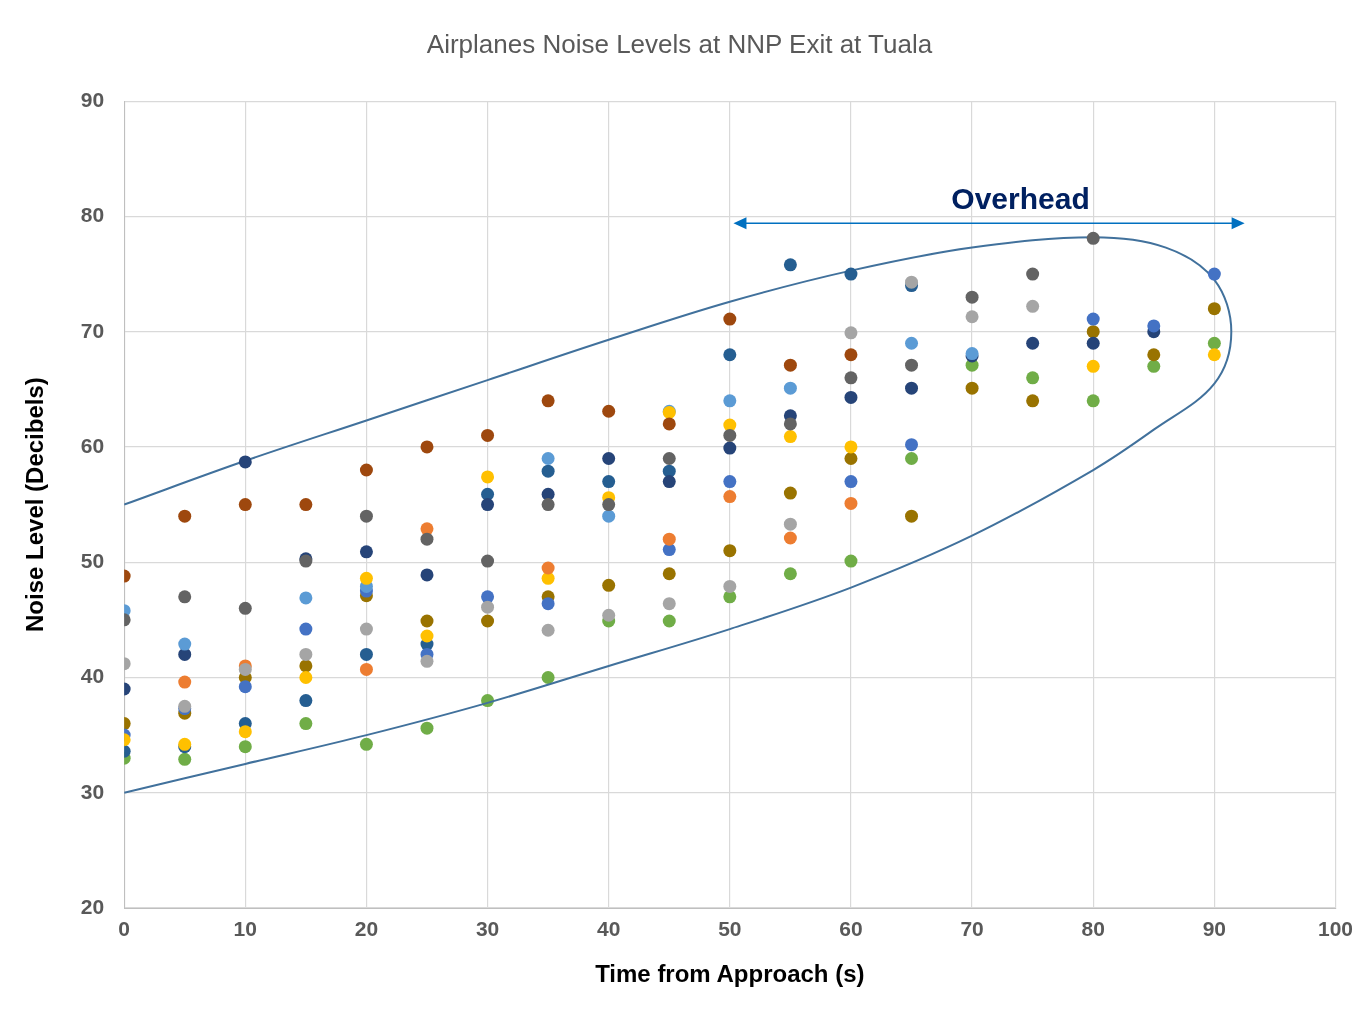 The width and height of the screenshot is (1371, 1012). I want to click on x-tick-label: 50, so click(730, 929).